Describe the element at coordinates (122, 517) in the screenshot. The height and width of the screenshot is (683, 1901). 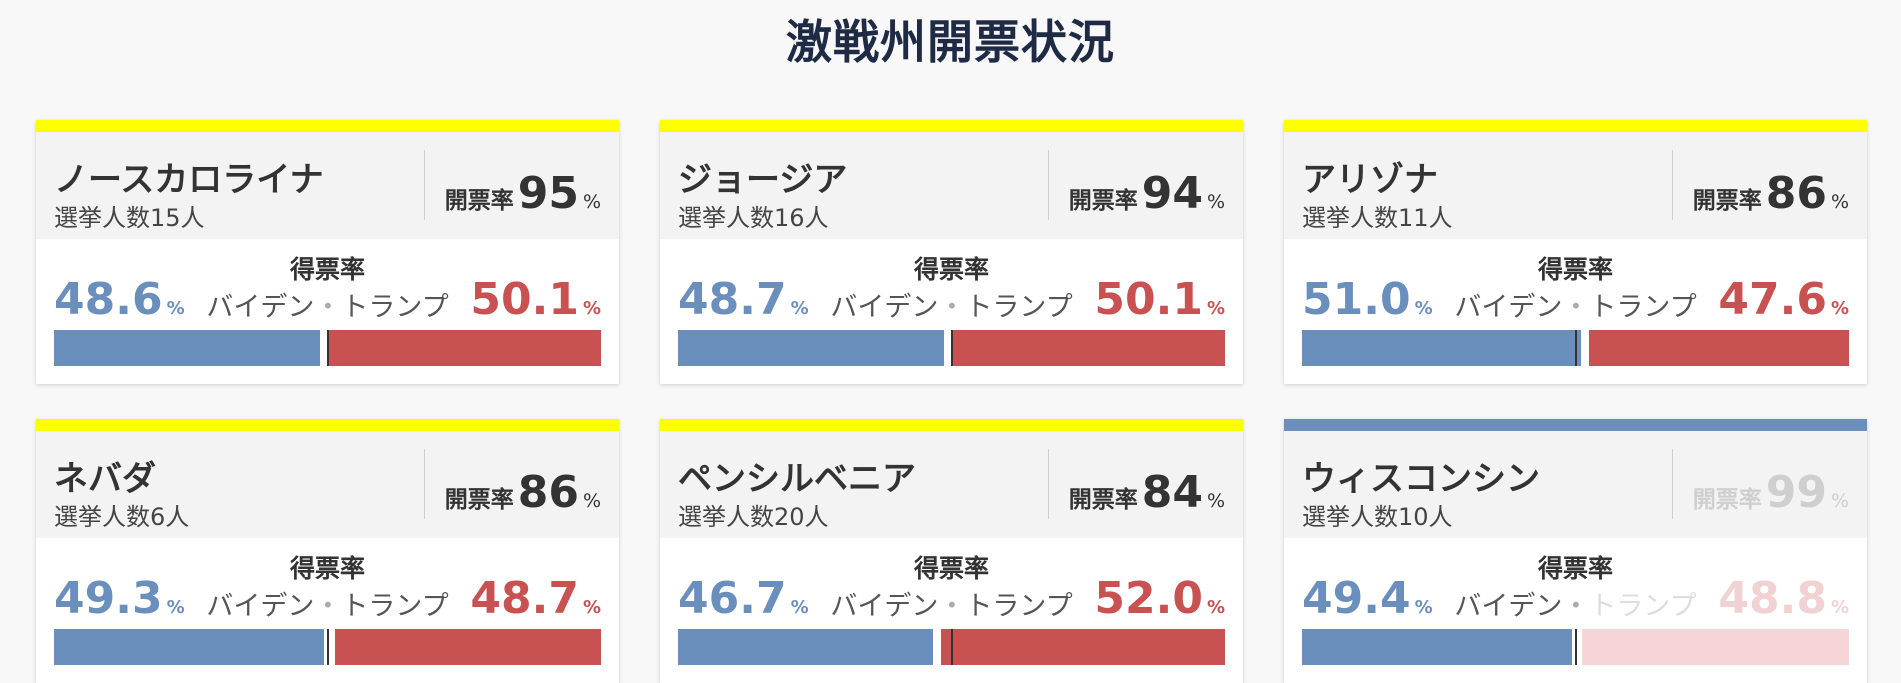
I see `electoral-votes: 選挙人数6人` at that location.